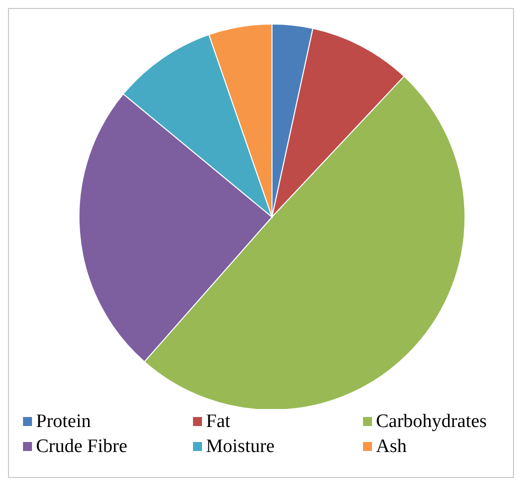 The height and width of the screenshot is (486, 522). Describe the element at coordinates (82, 447) in the screenshot. I see `legend-label: Crude Fibre` at that location.